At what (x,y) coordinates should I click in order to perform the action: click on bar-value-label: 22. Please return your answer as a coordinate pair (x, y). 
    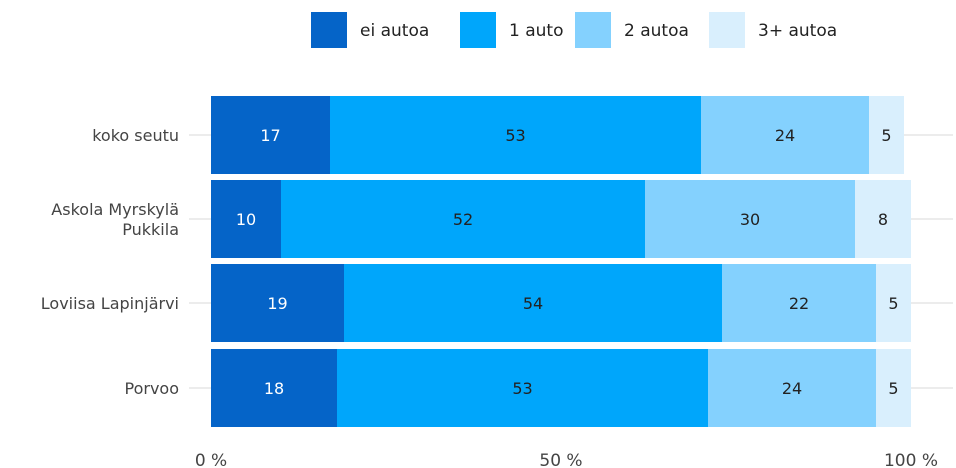
    Looking at the image, I should click on (799, 303).